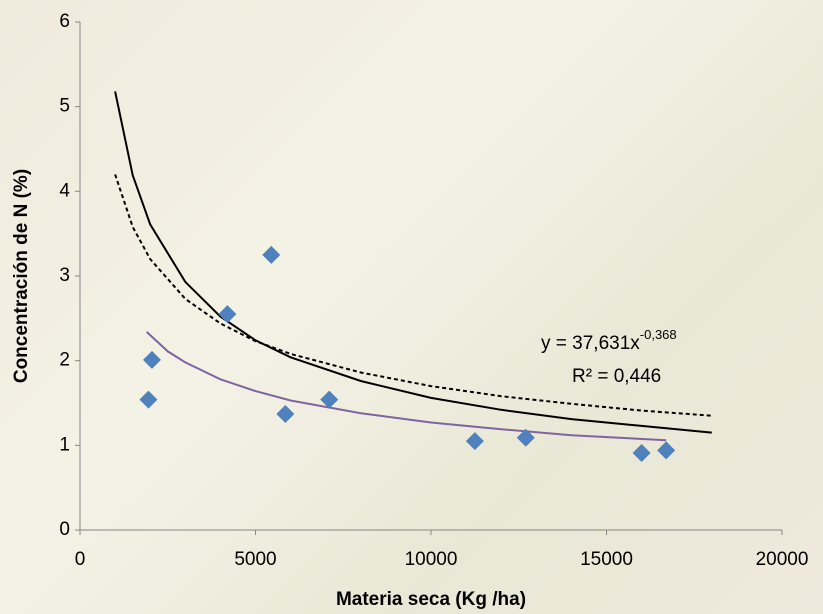 Image resolution: width=823 pixels, height=614 pixels. I want to click on x-tick-label: 0, so click(80, 559).